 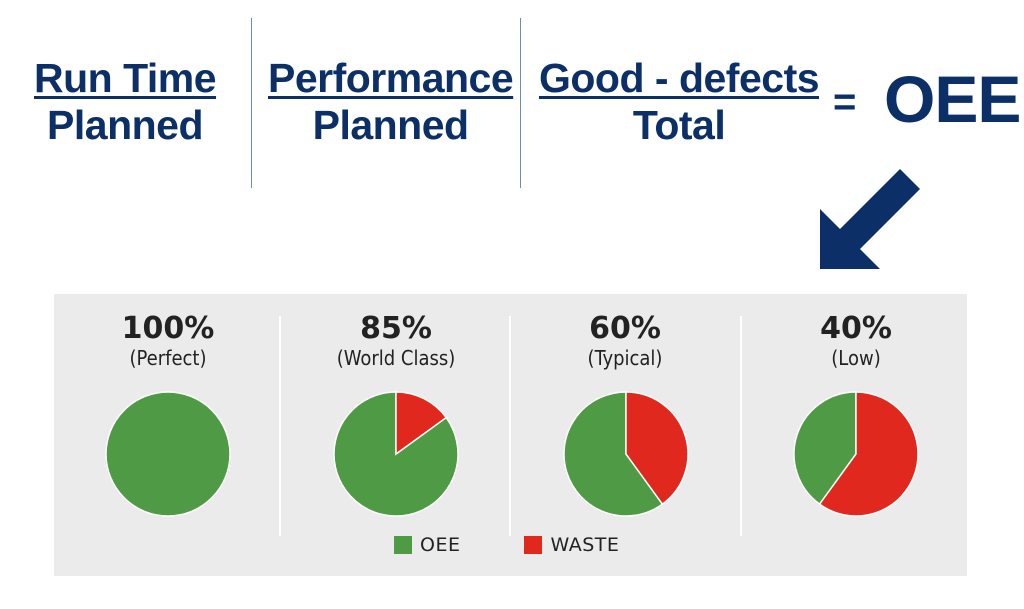 I want to click on arrow-down-left-icon, so click(x=870, y=219).